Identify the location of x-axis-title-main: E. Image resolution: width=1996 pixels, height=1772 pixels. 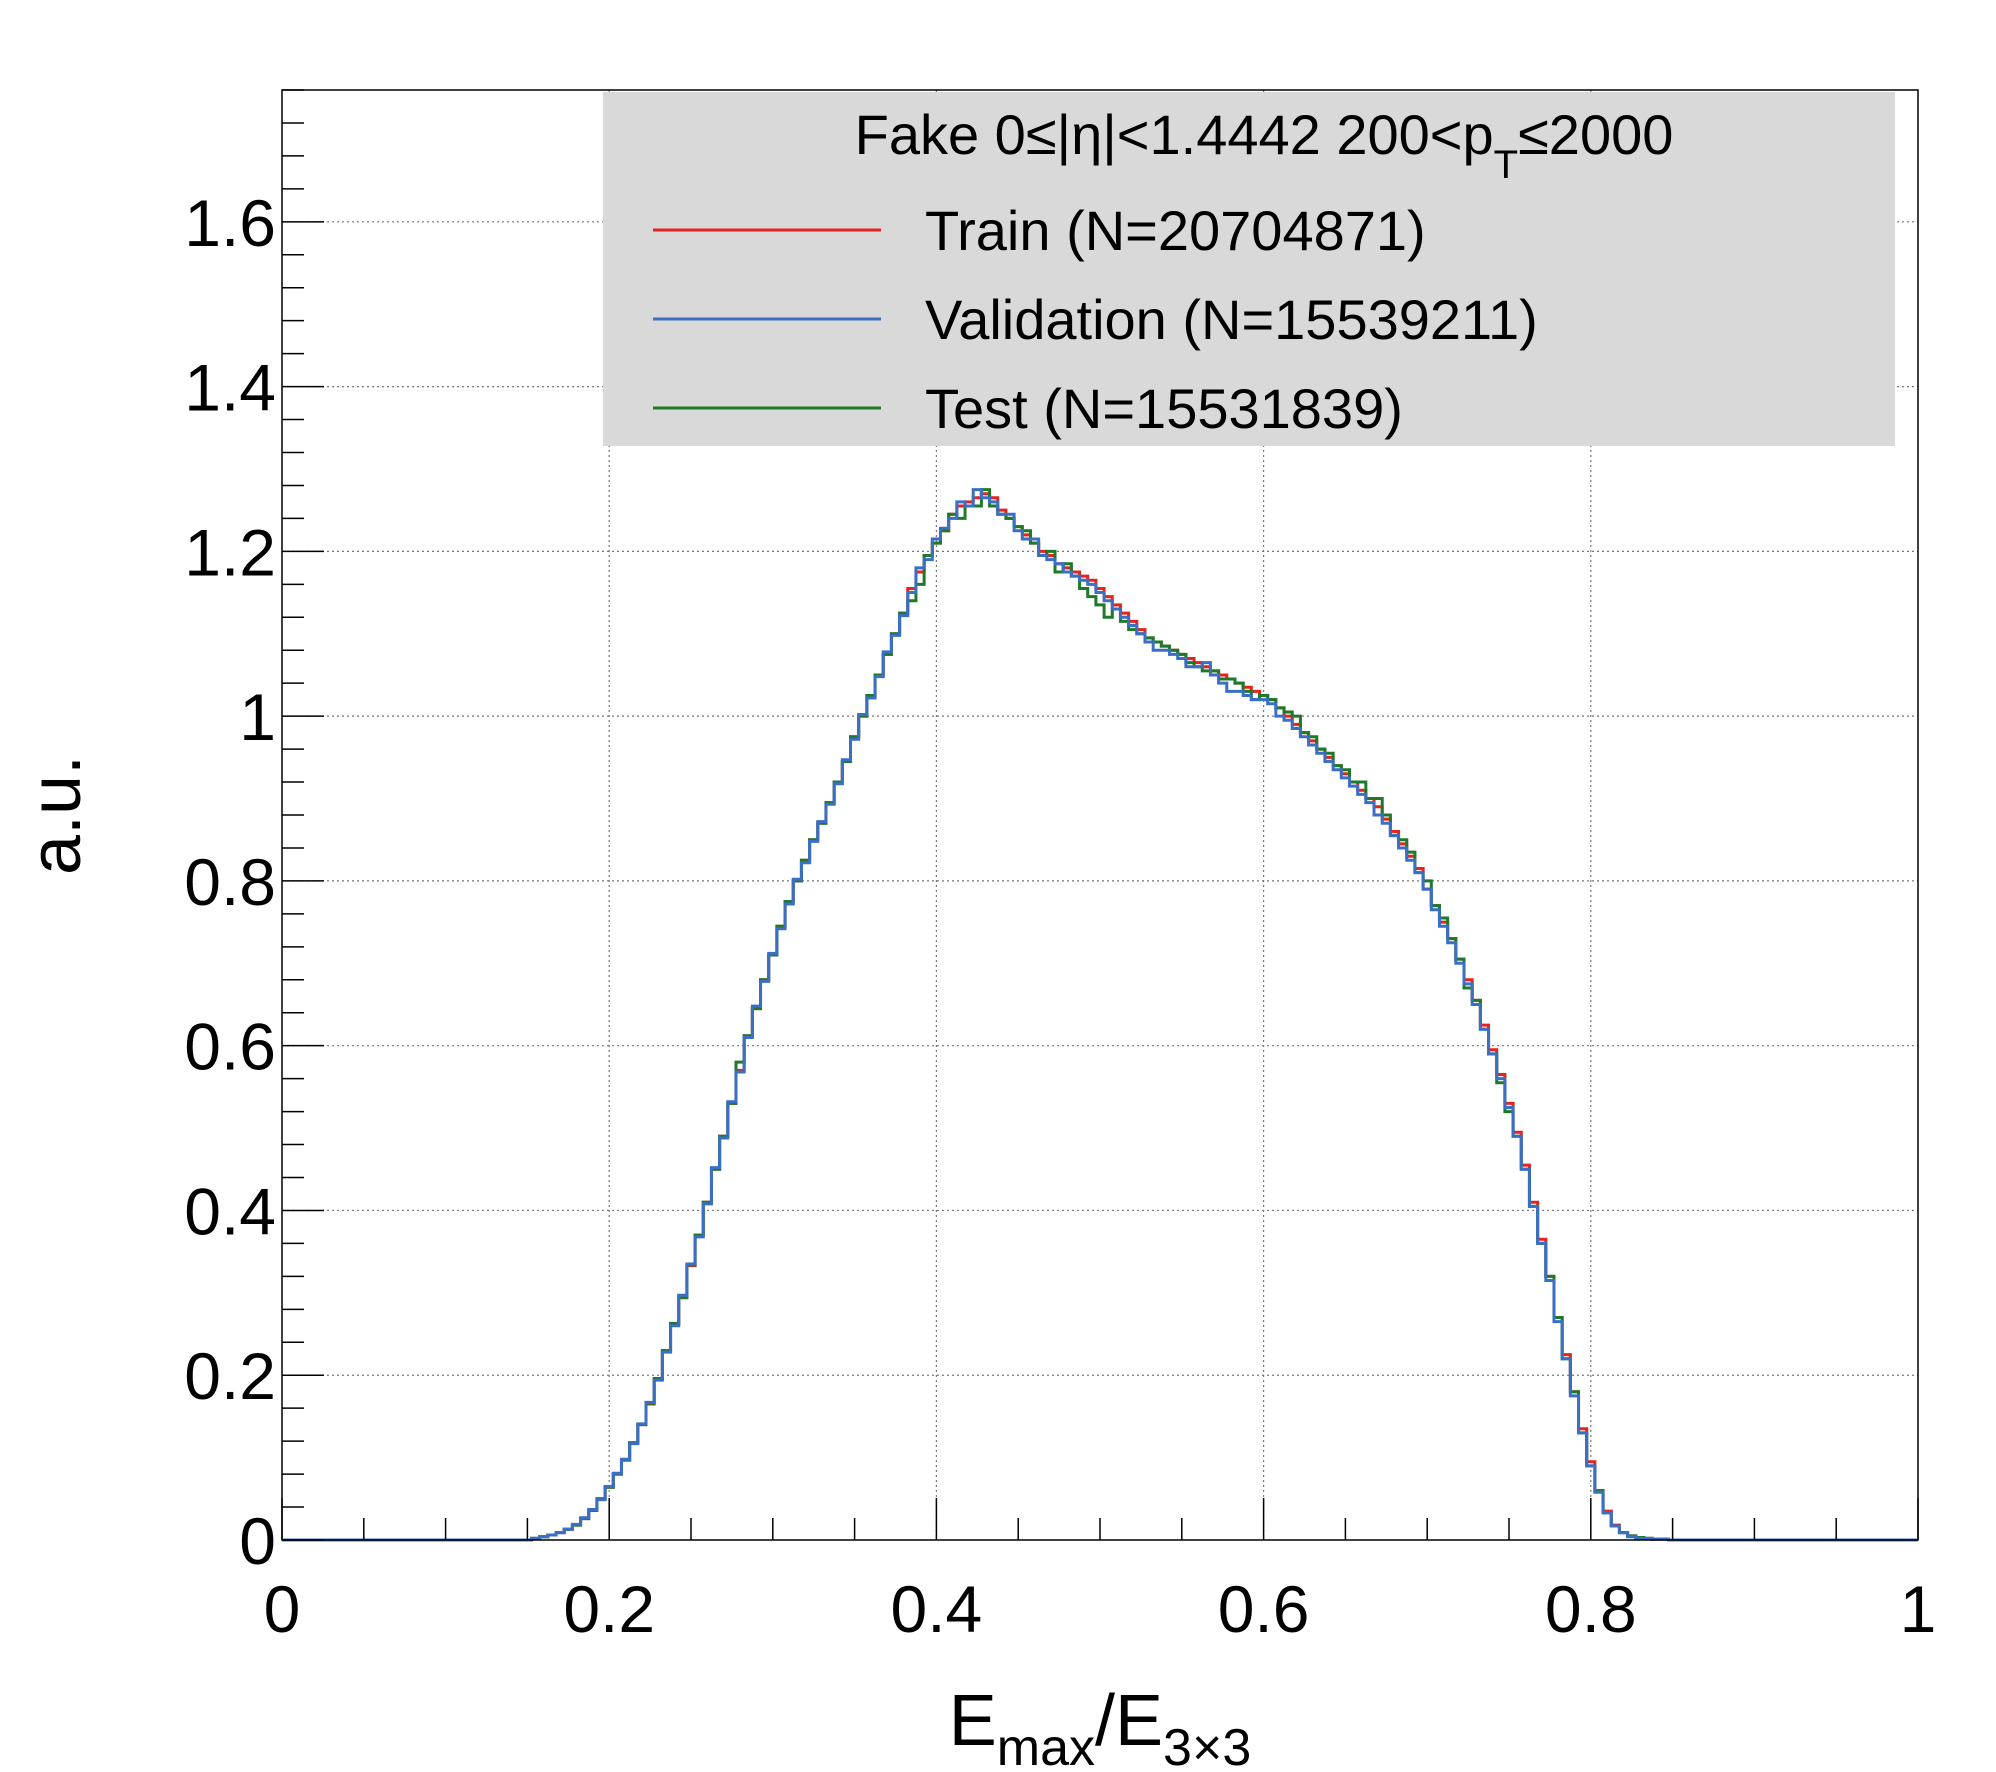
(973, 1721).